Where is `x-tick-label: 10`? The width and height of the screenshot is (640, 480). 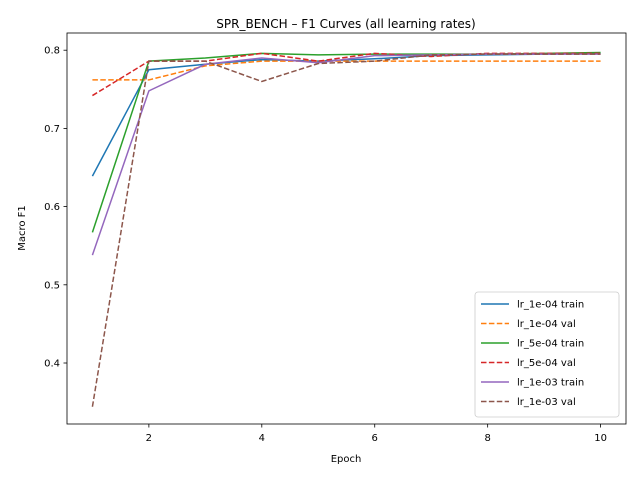
x-tick-label: 10 is located at coordinates (600, 438).